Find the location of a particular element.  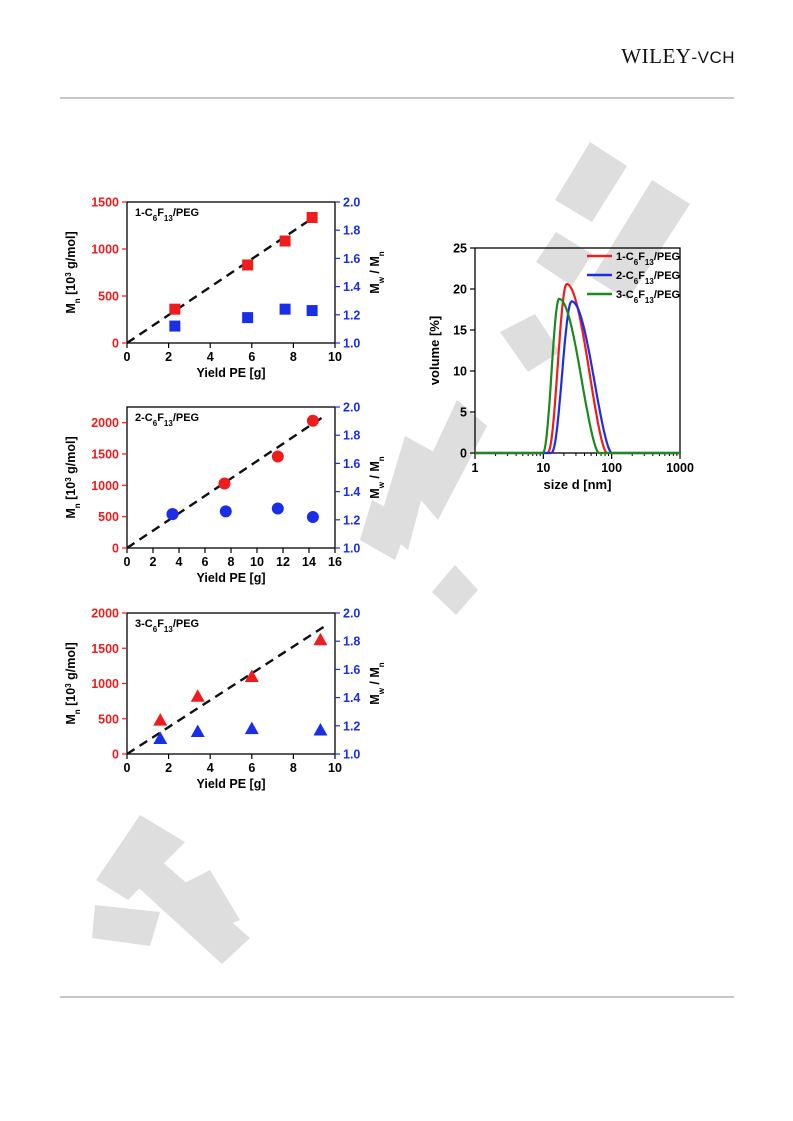

x-tick-label: 12 is located at coordinates (283, 562).